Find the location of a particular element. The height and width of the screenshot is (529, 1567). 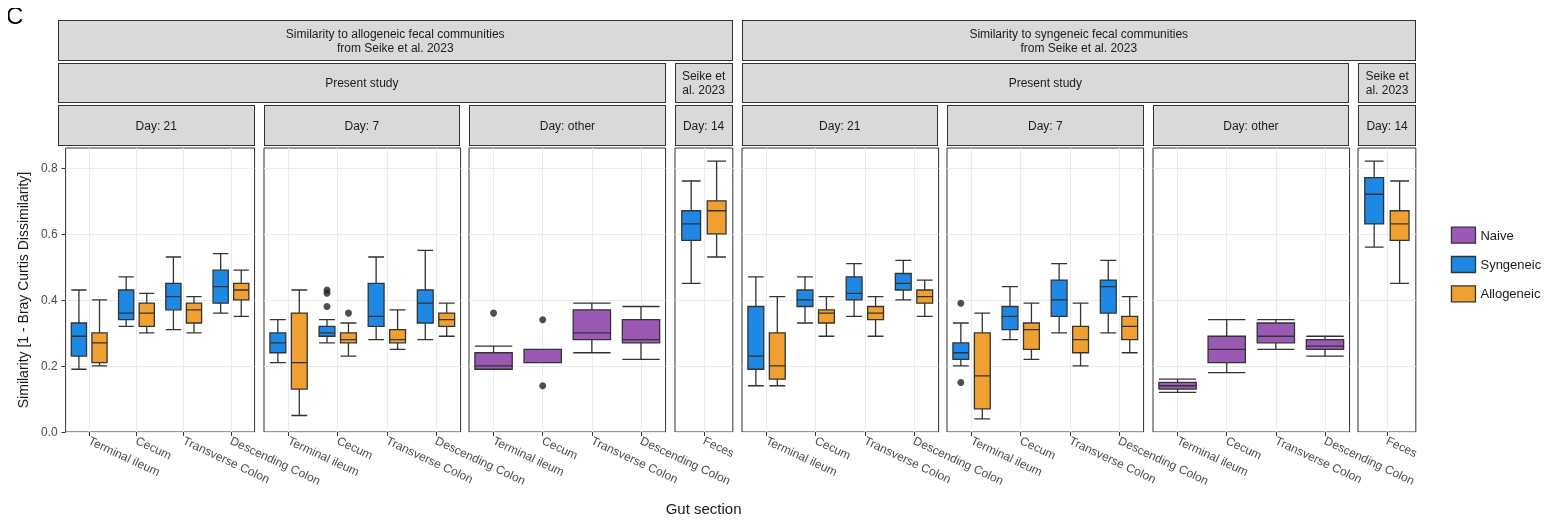

text: C is located at coordinates (15, 18).